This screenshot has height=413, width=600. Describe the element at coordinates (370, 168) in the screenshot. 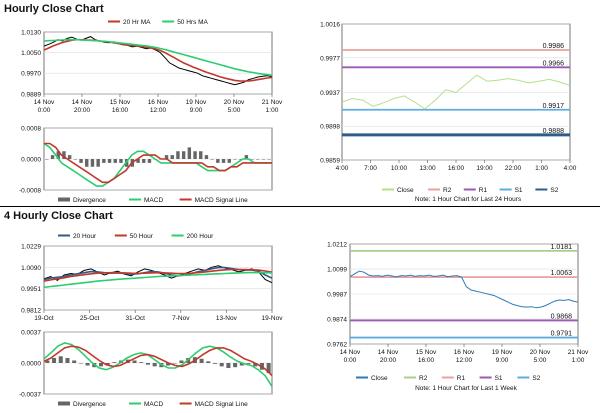

I see `x-tick-label: 7:00` at that location.